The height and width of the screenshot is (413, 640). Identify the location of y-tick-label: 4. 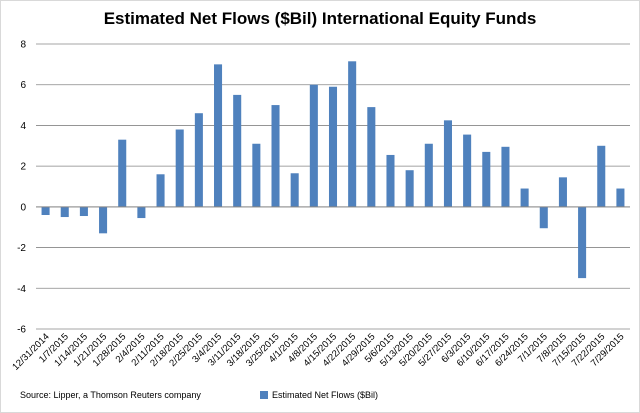
(23, 126).